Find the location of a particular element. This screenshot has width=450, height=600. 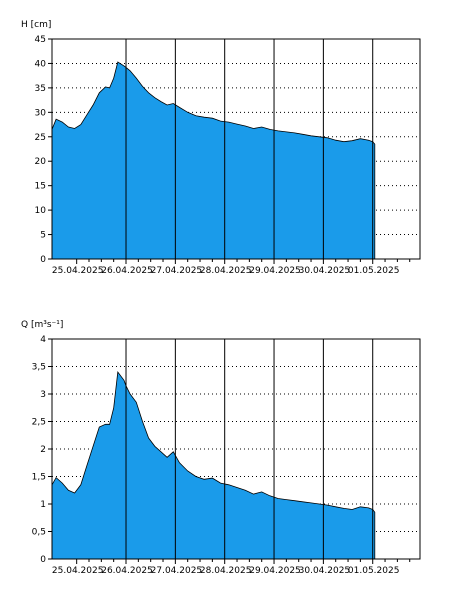

discharge-y-tick-label: 2,5 is located at coordinates (39, 423).